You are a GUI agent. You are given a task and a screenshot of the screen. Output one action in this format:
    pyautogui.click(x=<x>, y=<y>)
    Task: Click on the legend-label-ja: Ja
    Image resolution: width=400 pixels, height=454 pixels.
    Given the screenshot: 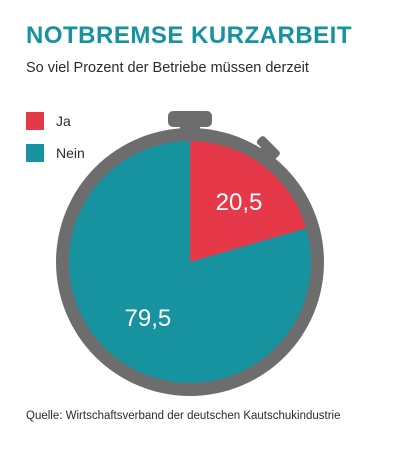 What is the action you would take?
    pyautogui.click(x=63, y=121)
    